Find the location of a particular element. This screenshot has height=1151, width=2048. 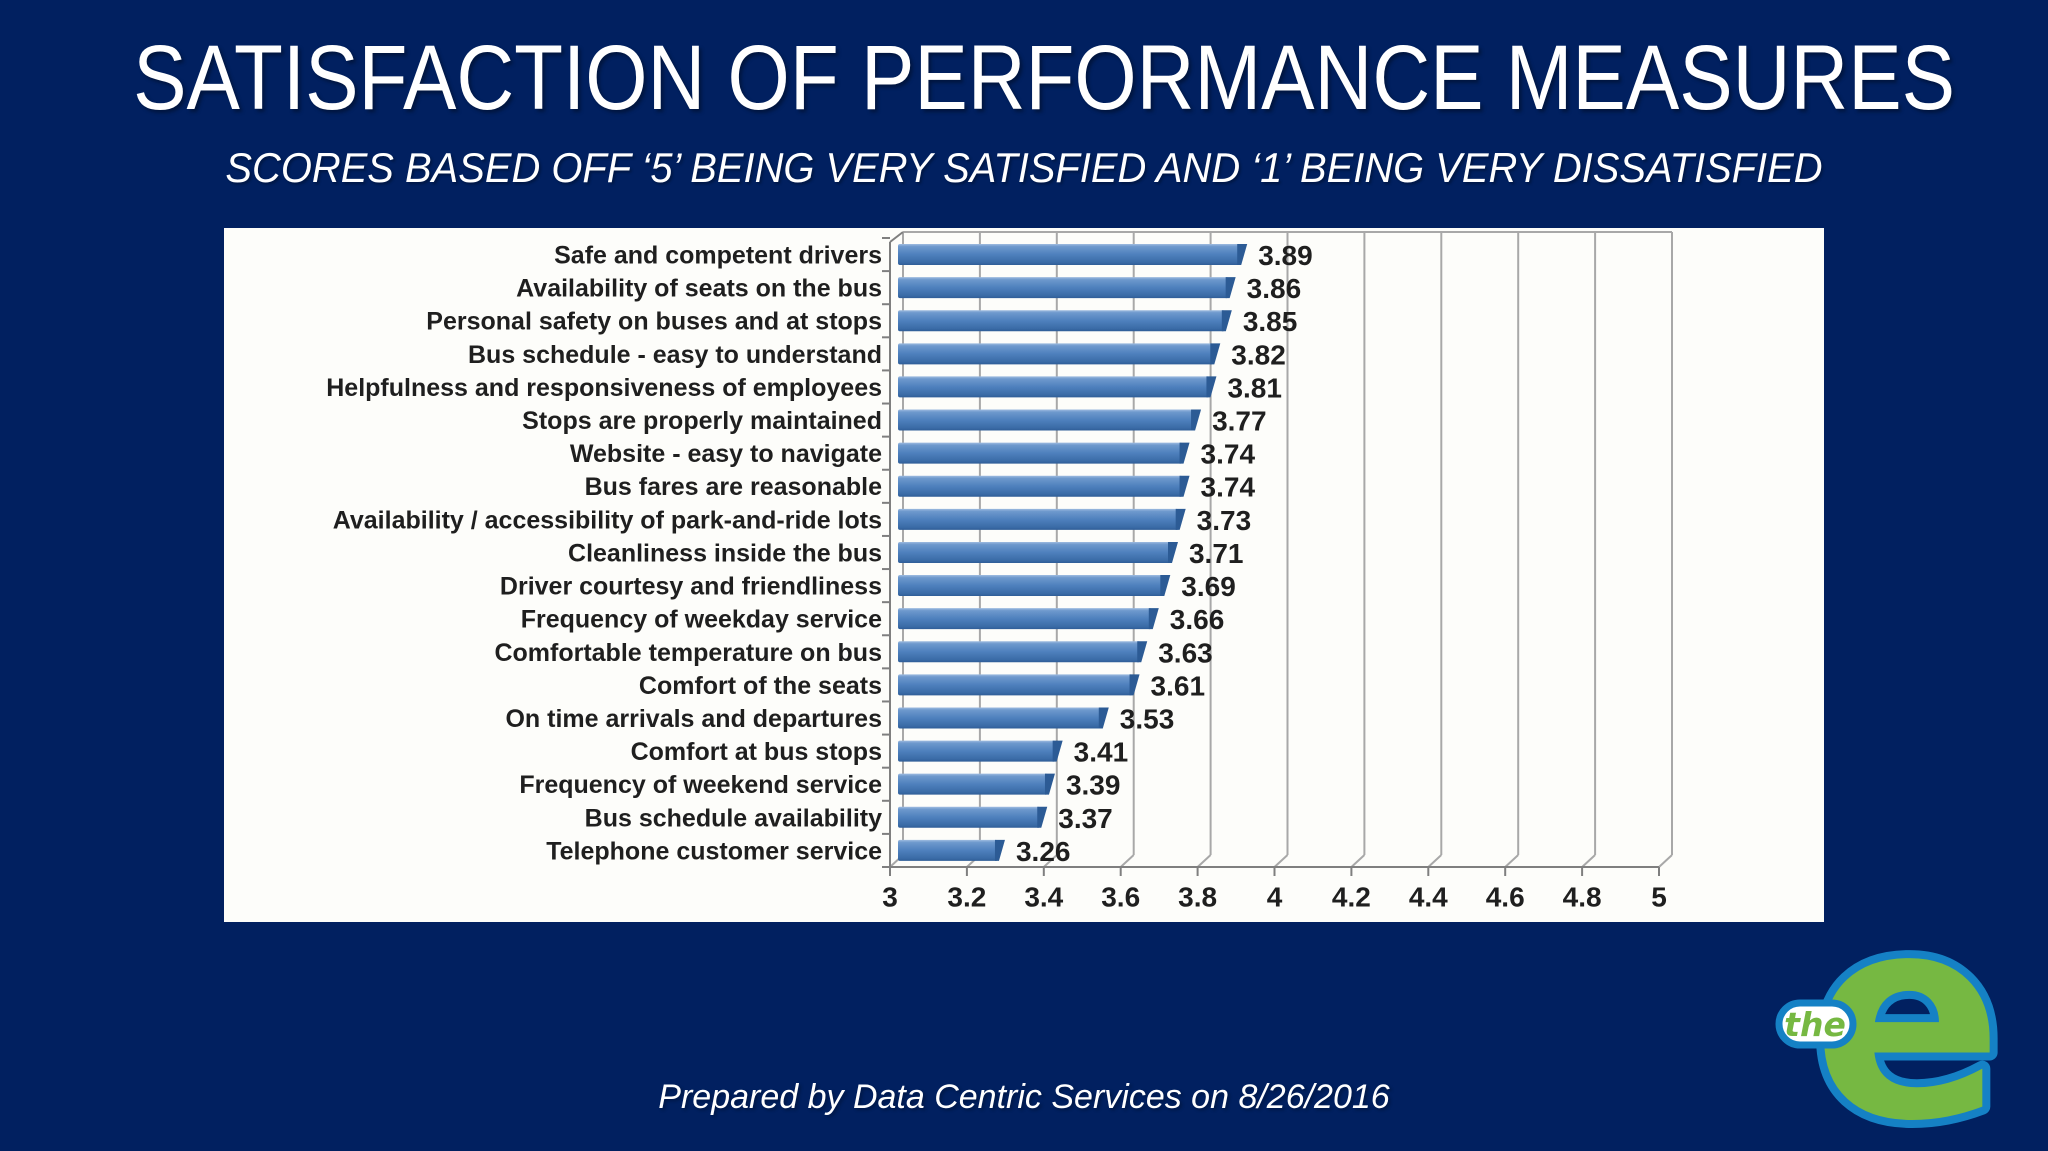

value-label: 3.66 is located at coordinates (1197, 619).